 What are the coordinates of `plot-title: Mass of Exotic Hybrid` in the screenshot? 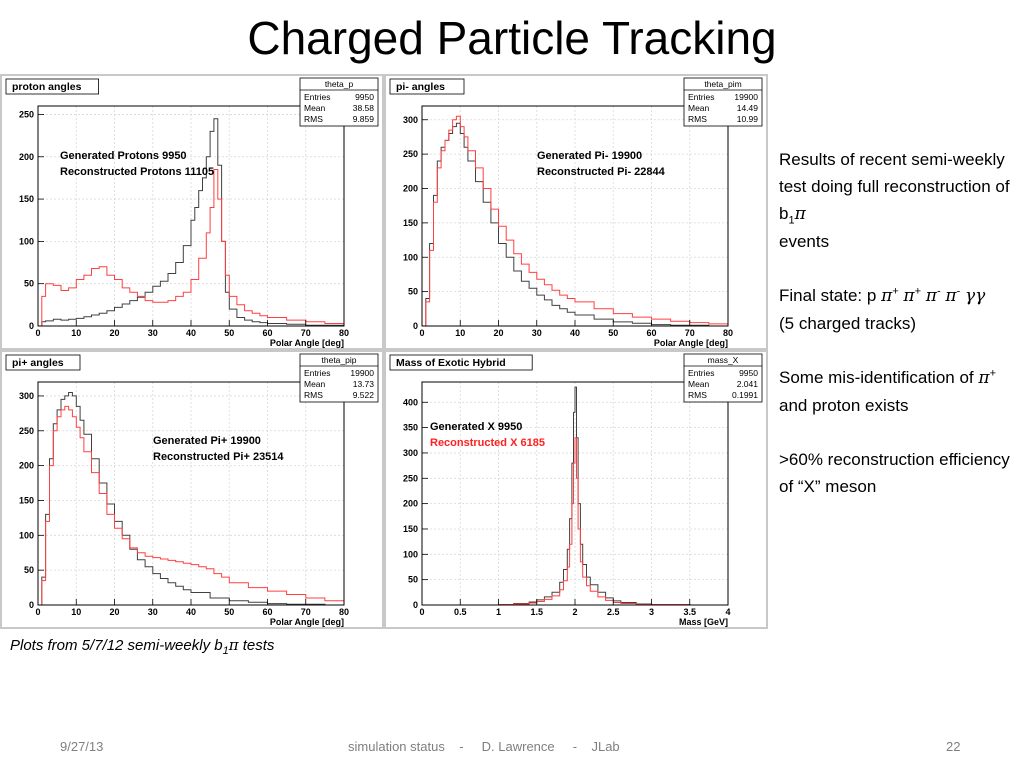 It's located at (451, 363).